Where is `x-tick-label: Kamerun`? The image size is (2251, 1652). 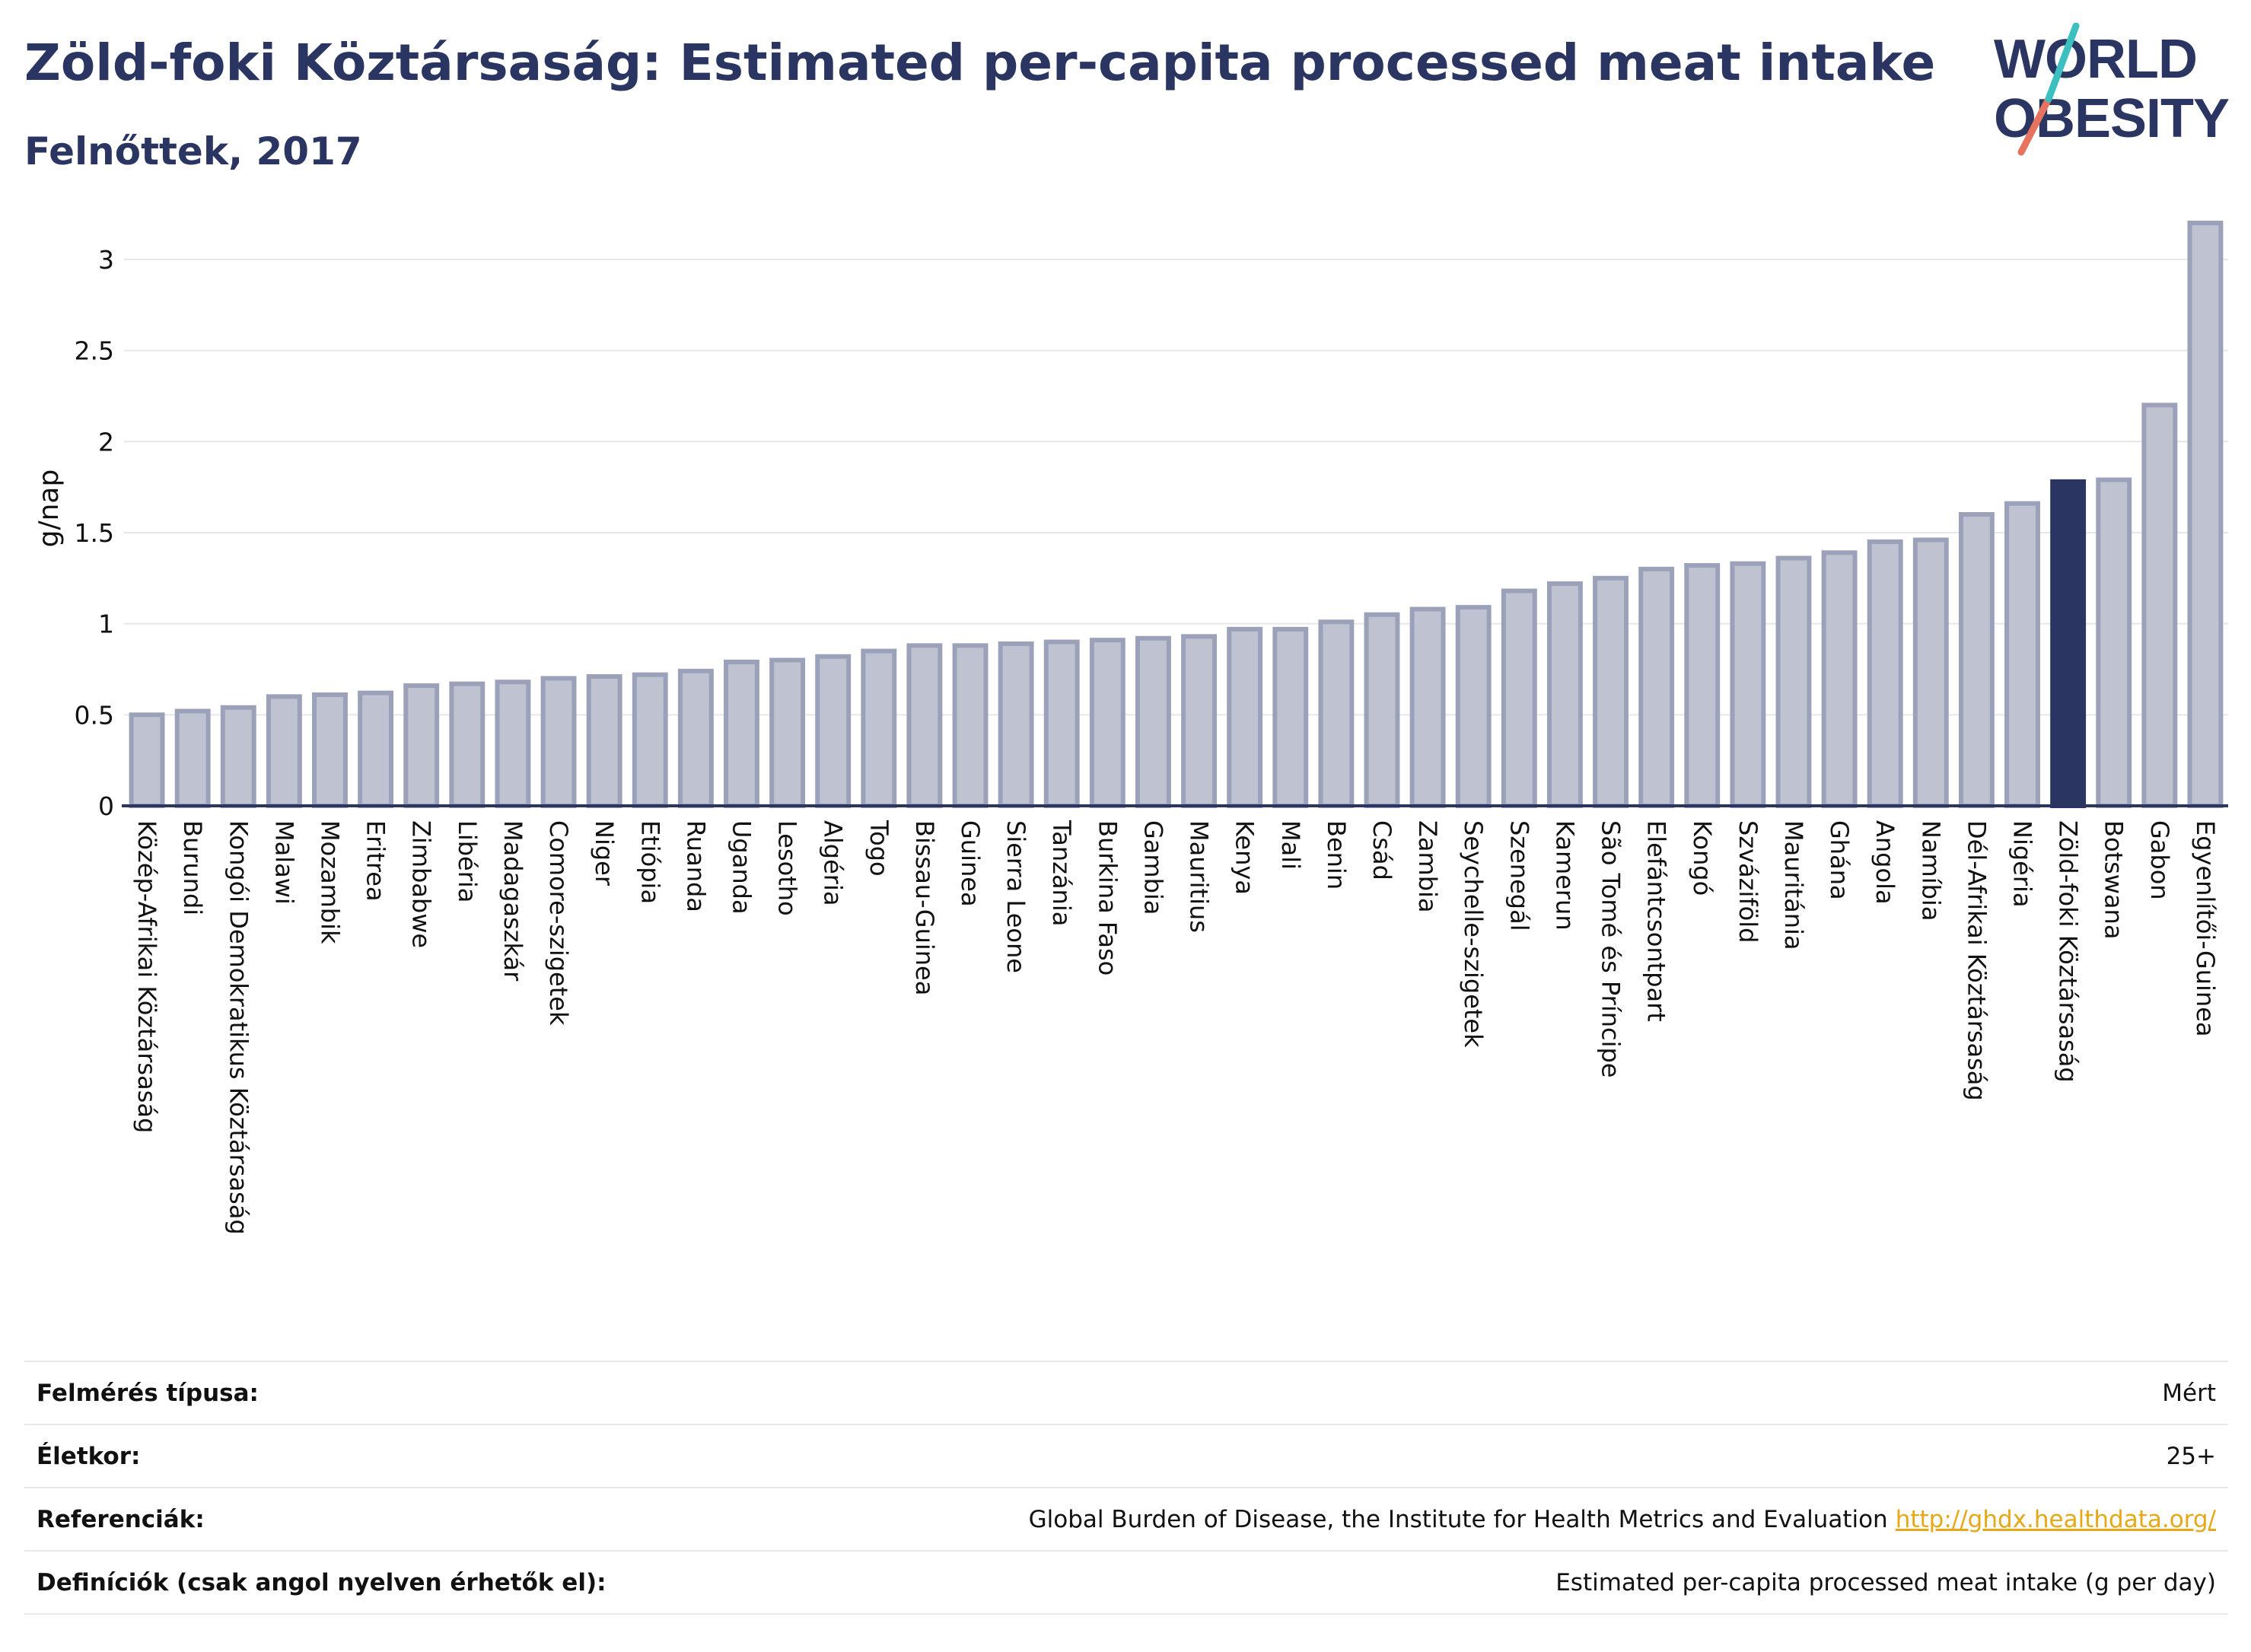 x-tick-label: Kamerun is located at coordinates (1564, 875).